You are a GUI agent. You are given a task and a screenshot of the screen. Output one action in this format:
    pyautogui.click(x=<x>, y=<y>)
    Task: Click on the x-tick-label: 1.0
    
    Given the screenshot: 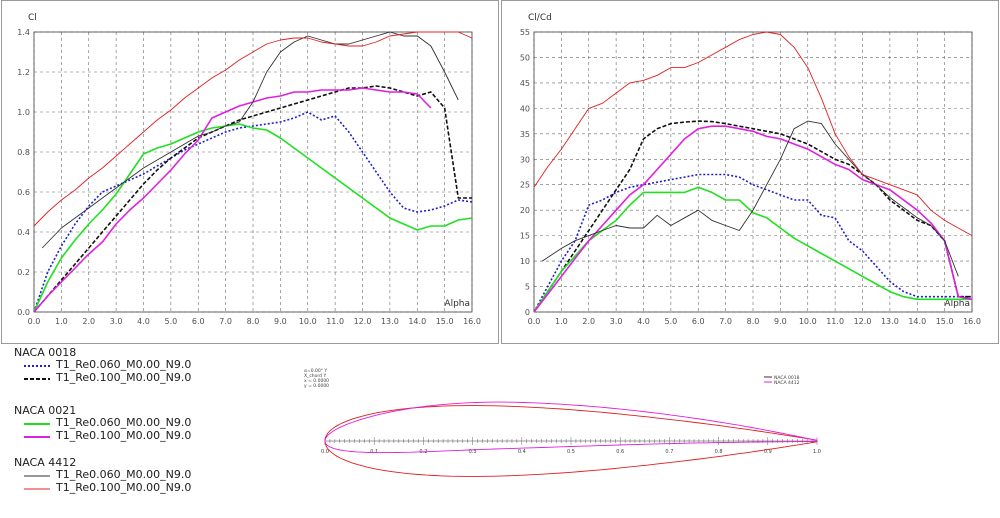 What is the action you would take?
    pyautogui.click(x=561, y=321)
    